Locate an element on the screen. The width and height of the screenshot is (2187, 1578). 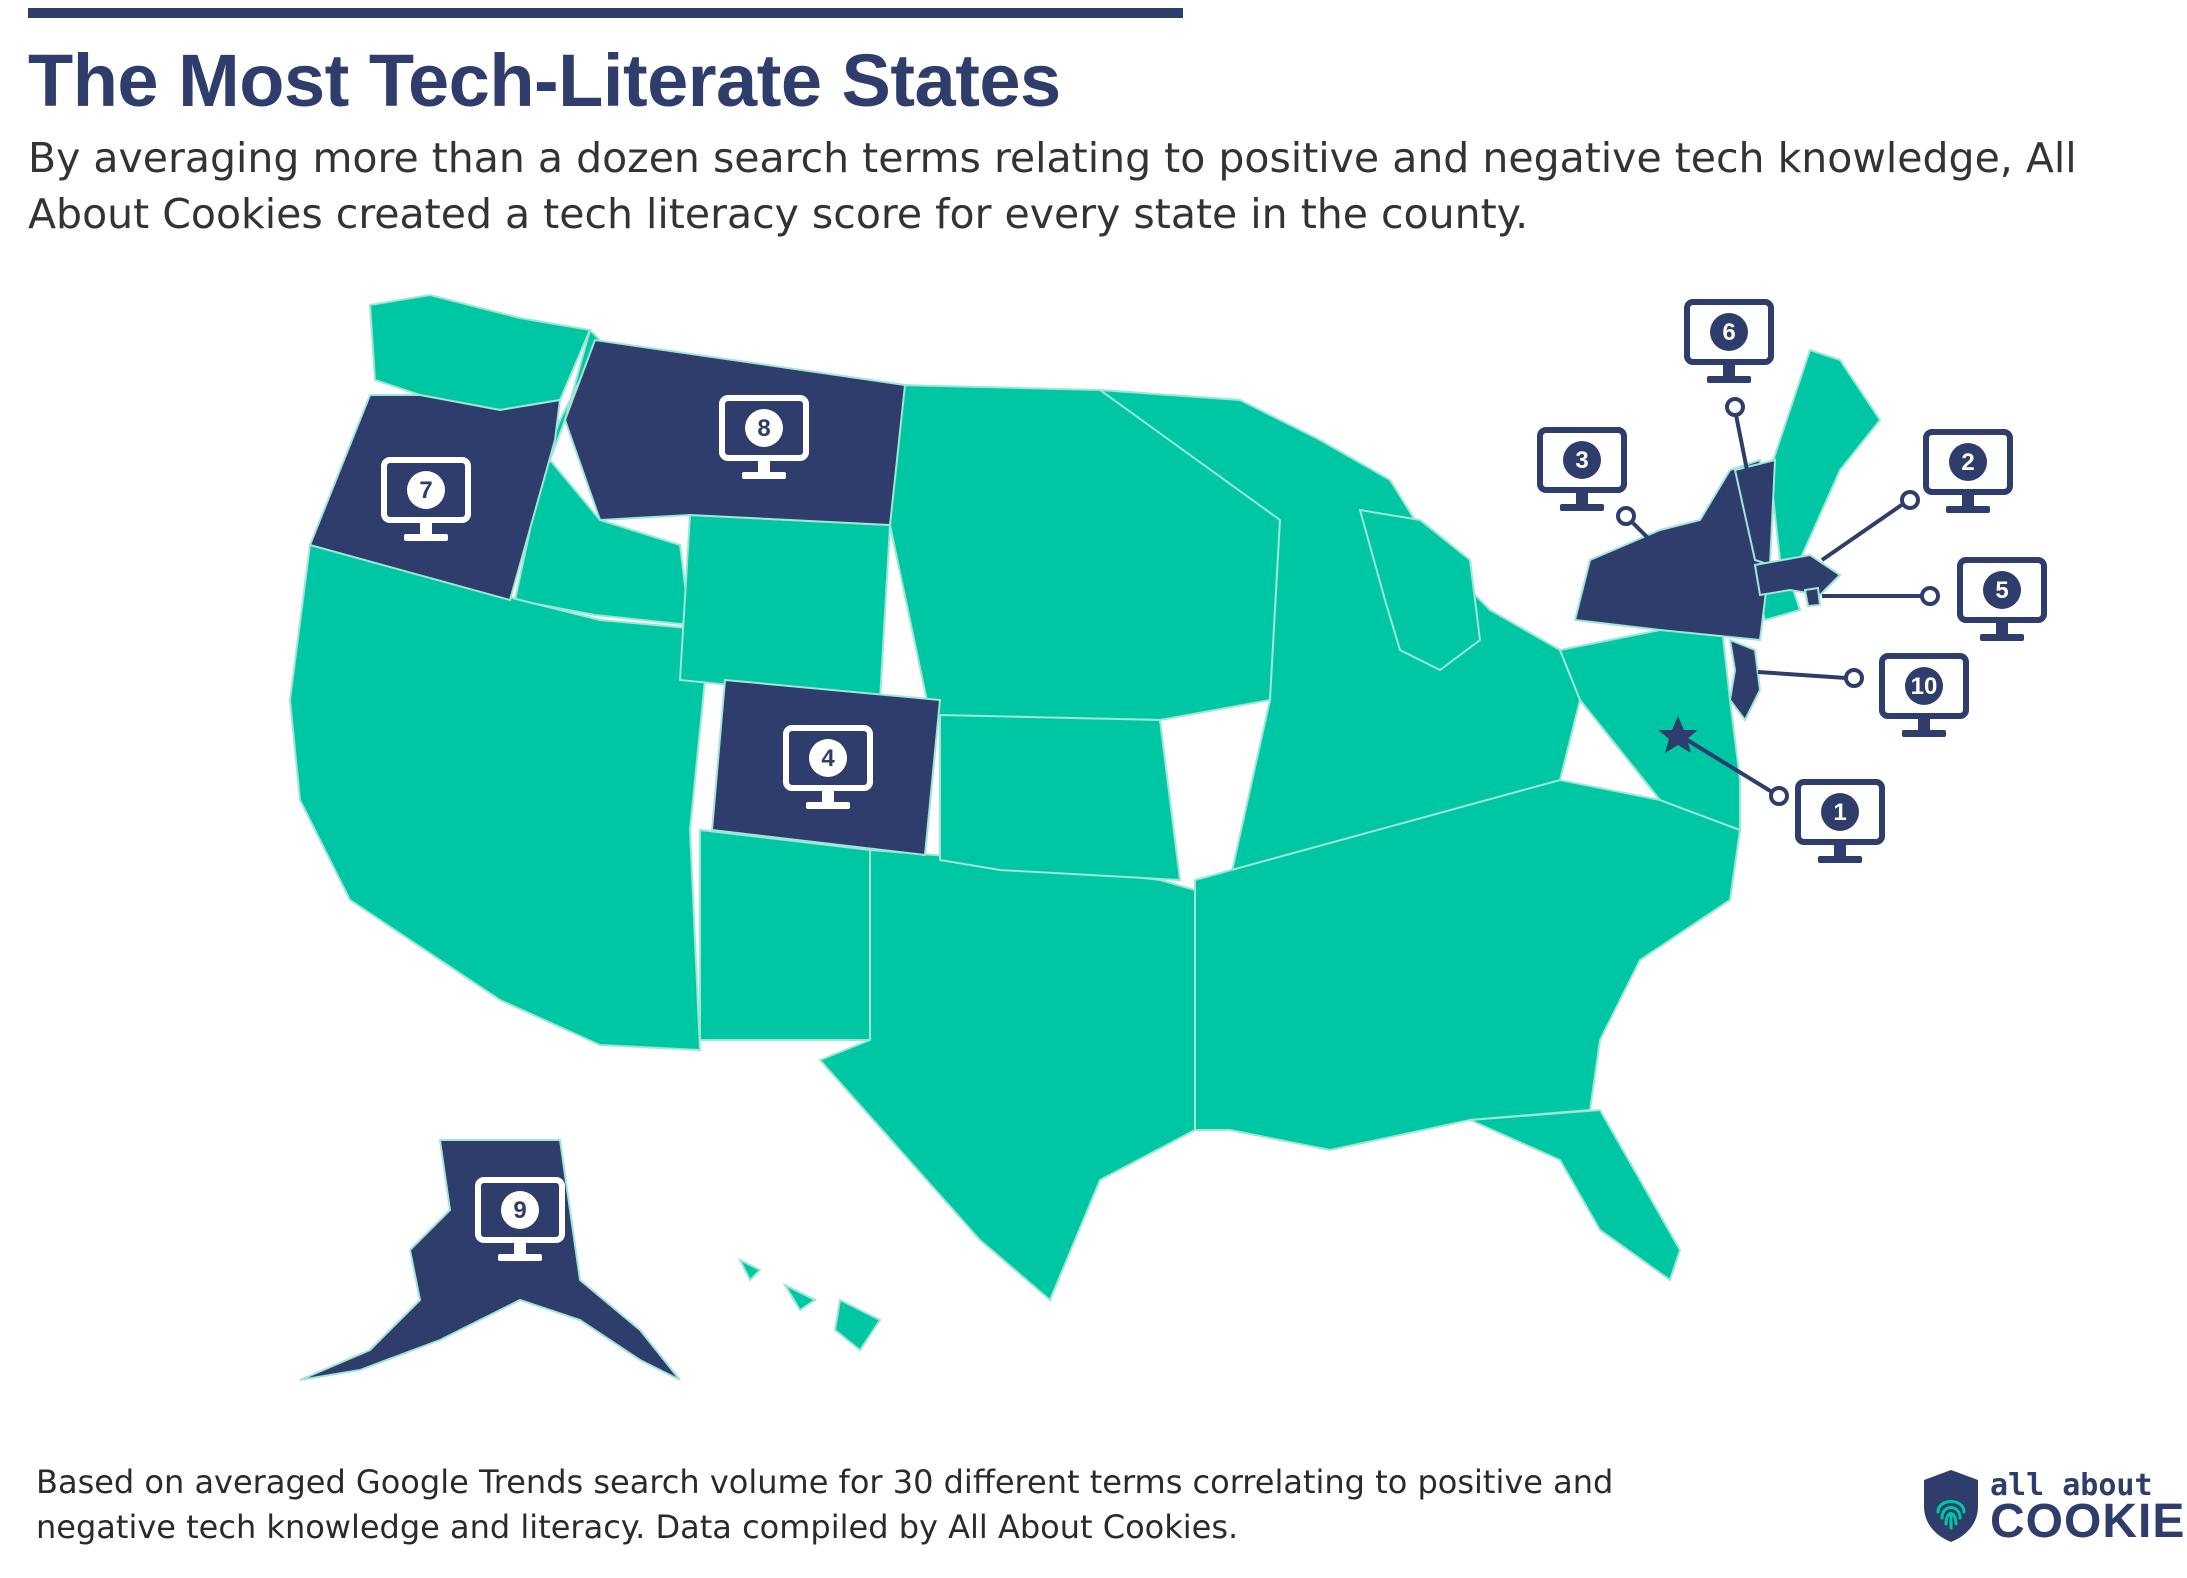
rank-label: 4 is located at coordinates (828, 758).